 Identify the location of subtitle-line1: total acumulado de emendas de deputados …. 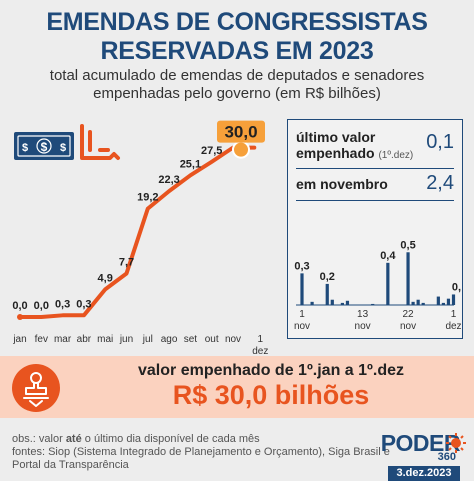
(237, 75).